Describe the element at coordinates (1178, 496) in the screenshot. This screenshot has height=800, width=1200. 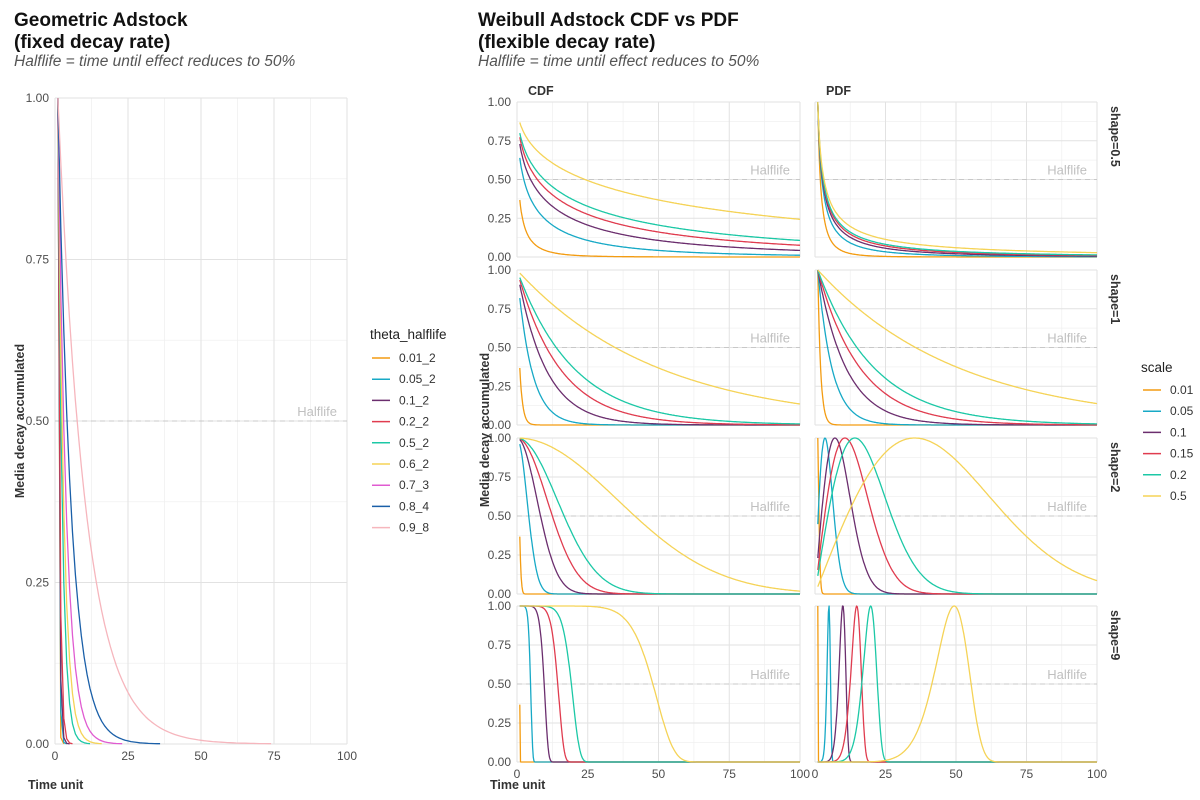
I see `weibull-legend-label: 0.5` at that location.